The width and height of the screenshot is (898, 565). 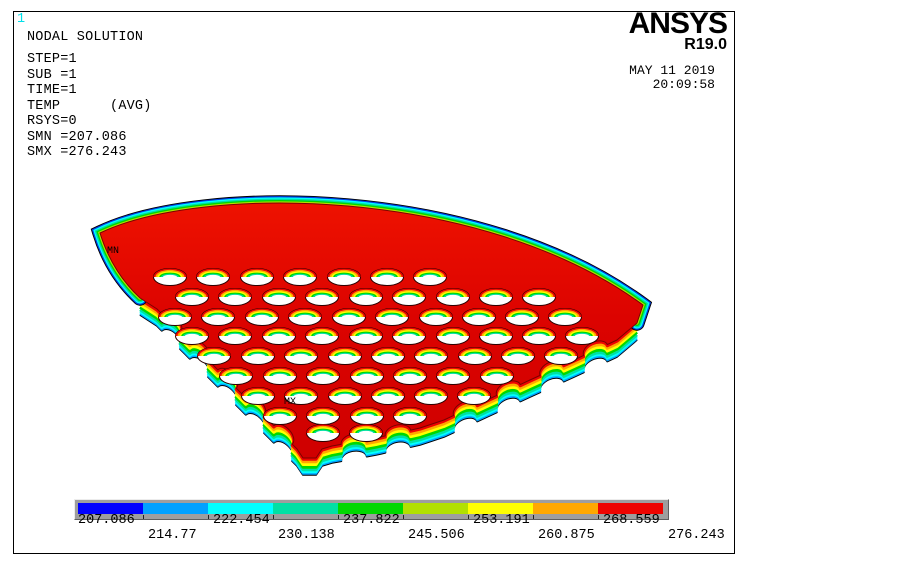 I want to click on legend-value: 253.191, so click(x=501, y=520).